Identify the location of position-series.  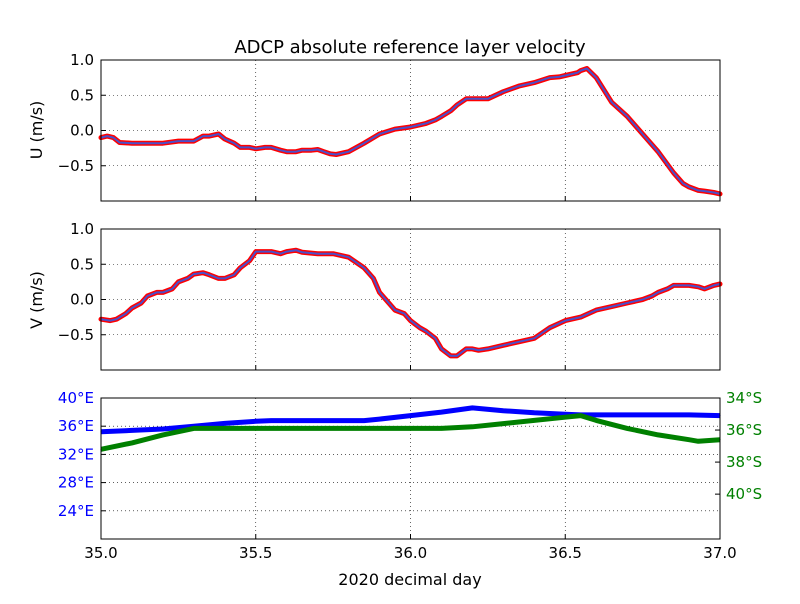
(410, 428).